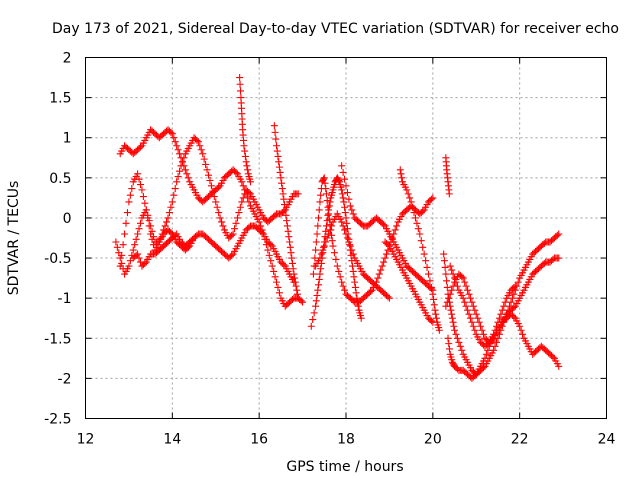  Describe the element at coordinates (67, 59) in the screenshot. I see `y-tick-label: 2` at that location.